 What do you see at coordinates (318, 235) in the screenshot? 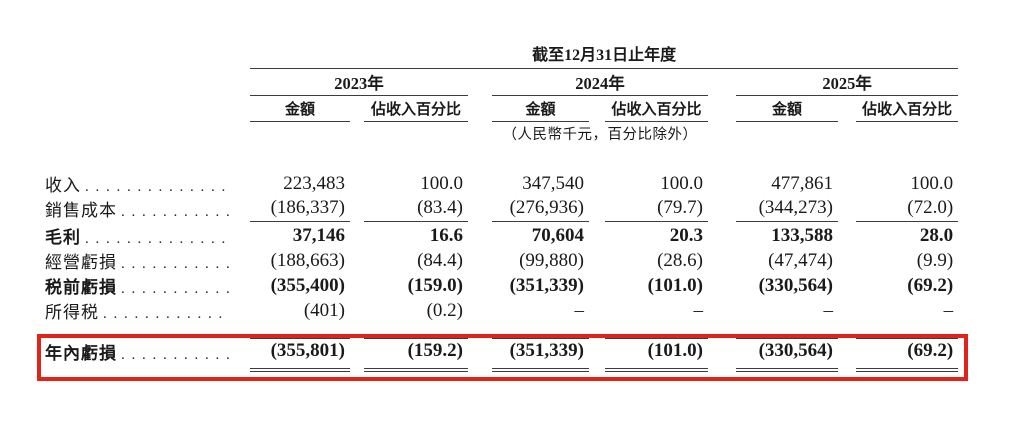
I see `table-cell: 37,146` at bounding box center [318, 235].